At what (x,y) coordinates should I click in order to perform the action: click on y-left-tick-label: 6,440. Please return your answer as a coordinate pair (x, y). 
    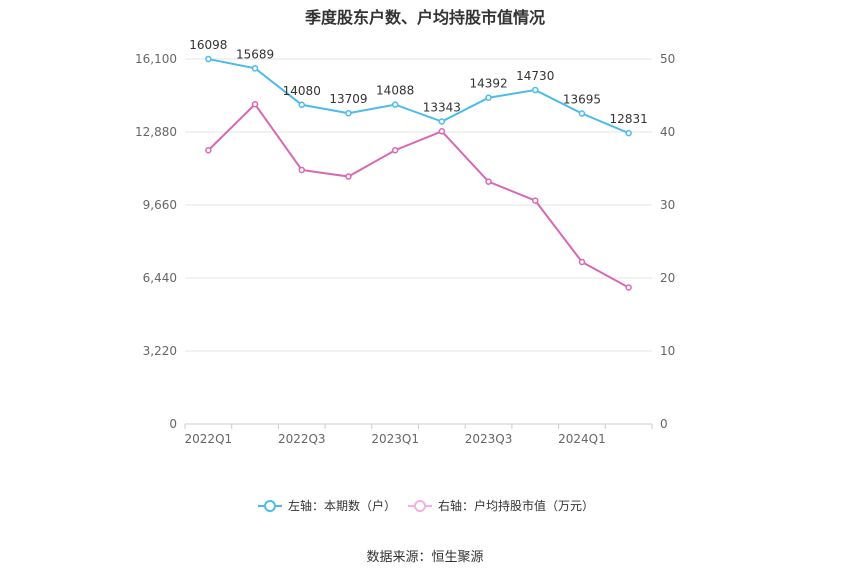
    Looking at the image, I should click on (160, 278).